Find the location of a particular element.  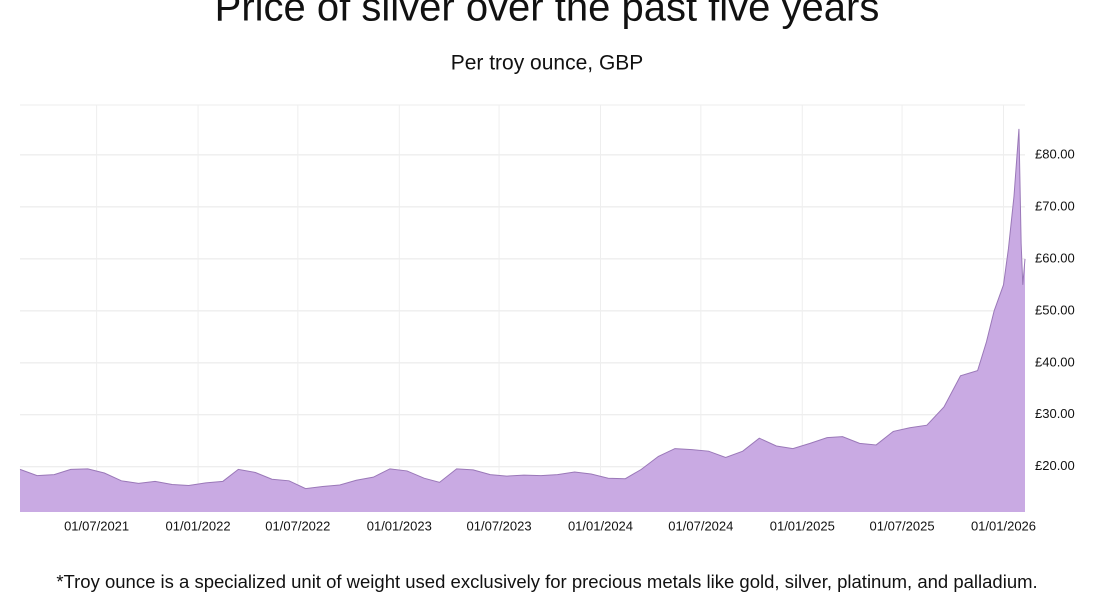

x-tick-label: 01/07/2022 is located at coordinates (297, 525).